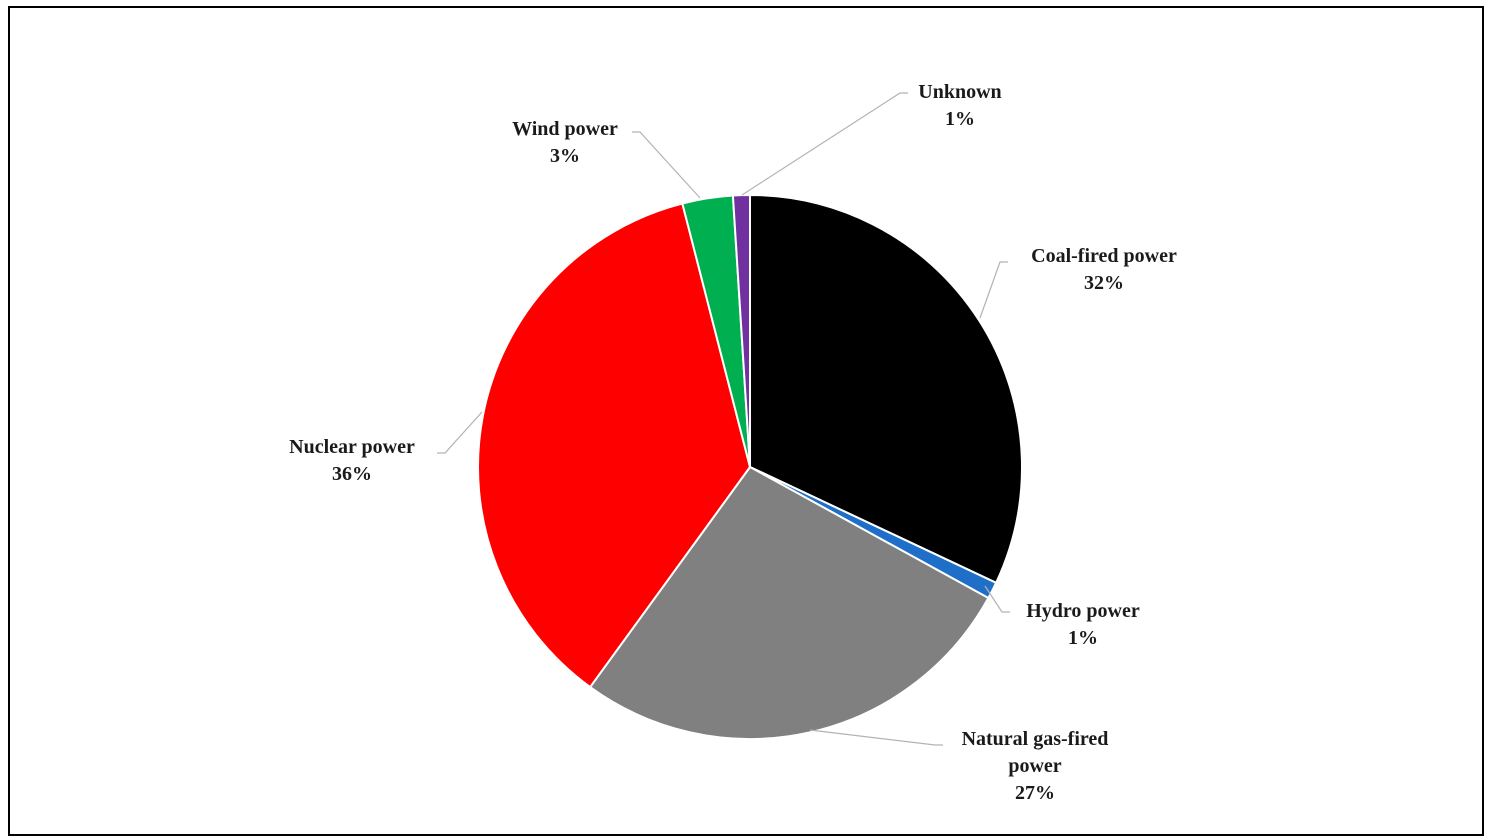 The width and height of the screenshot is (1496, 836). I want to click on data-label-name: power, so click(1034, 766).